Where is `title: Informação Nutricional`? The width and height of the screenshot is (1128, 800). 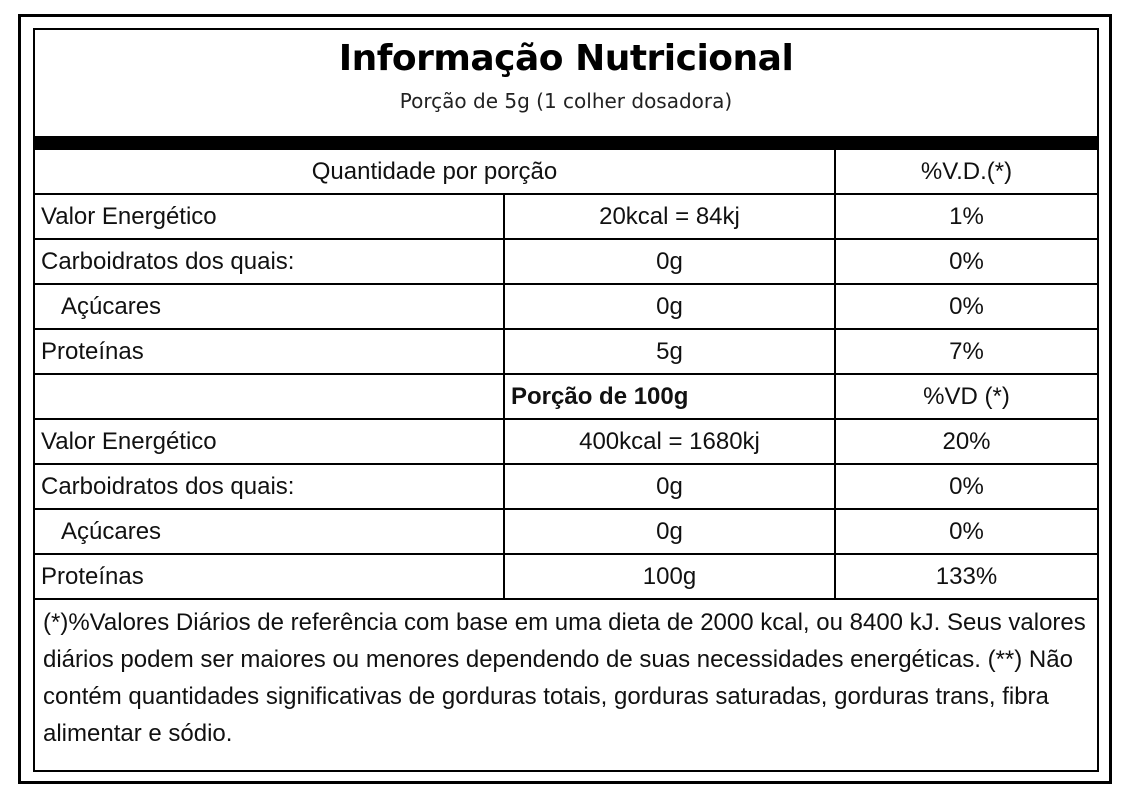
title: Informação Nutricional is located at coordinates (566, 58).